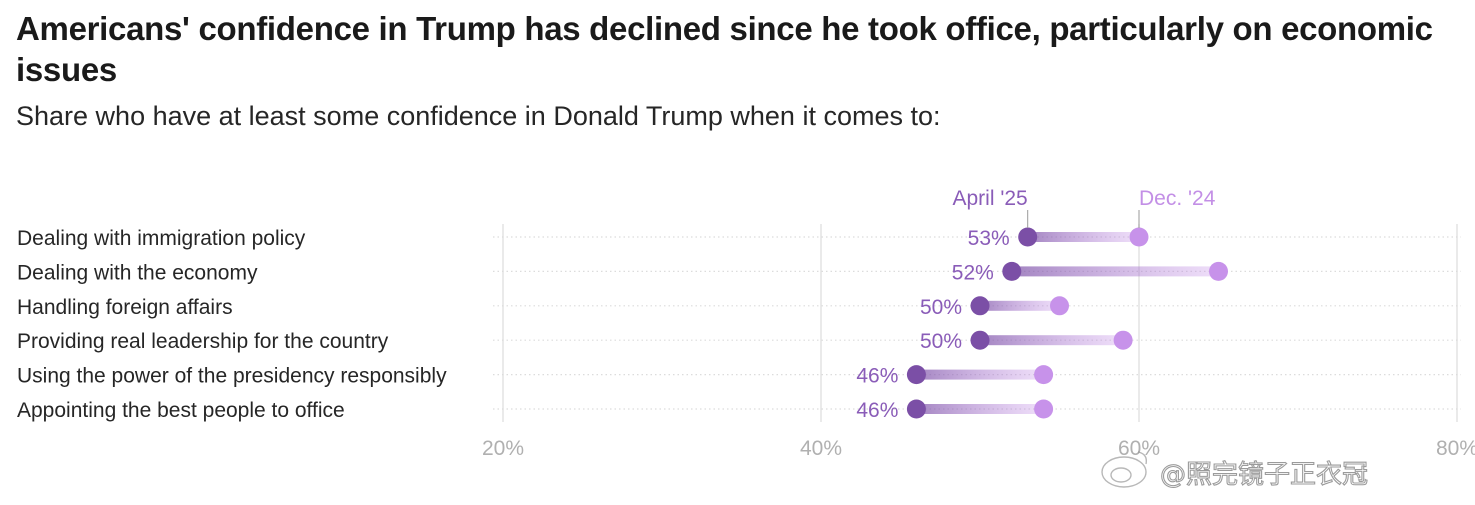  I want to click on x-tick-label: 40%, so click(821, 448).